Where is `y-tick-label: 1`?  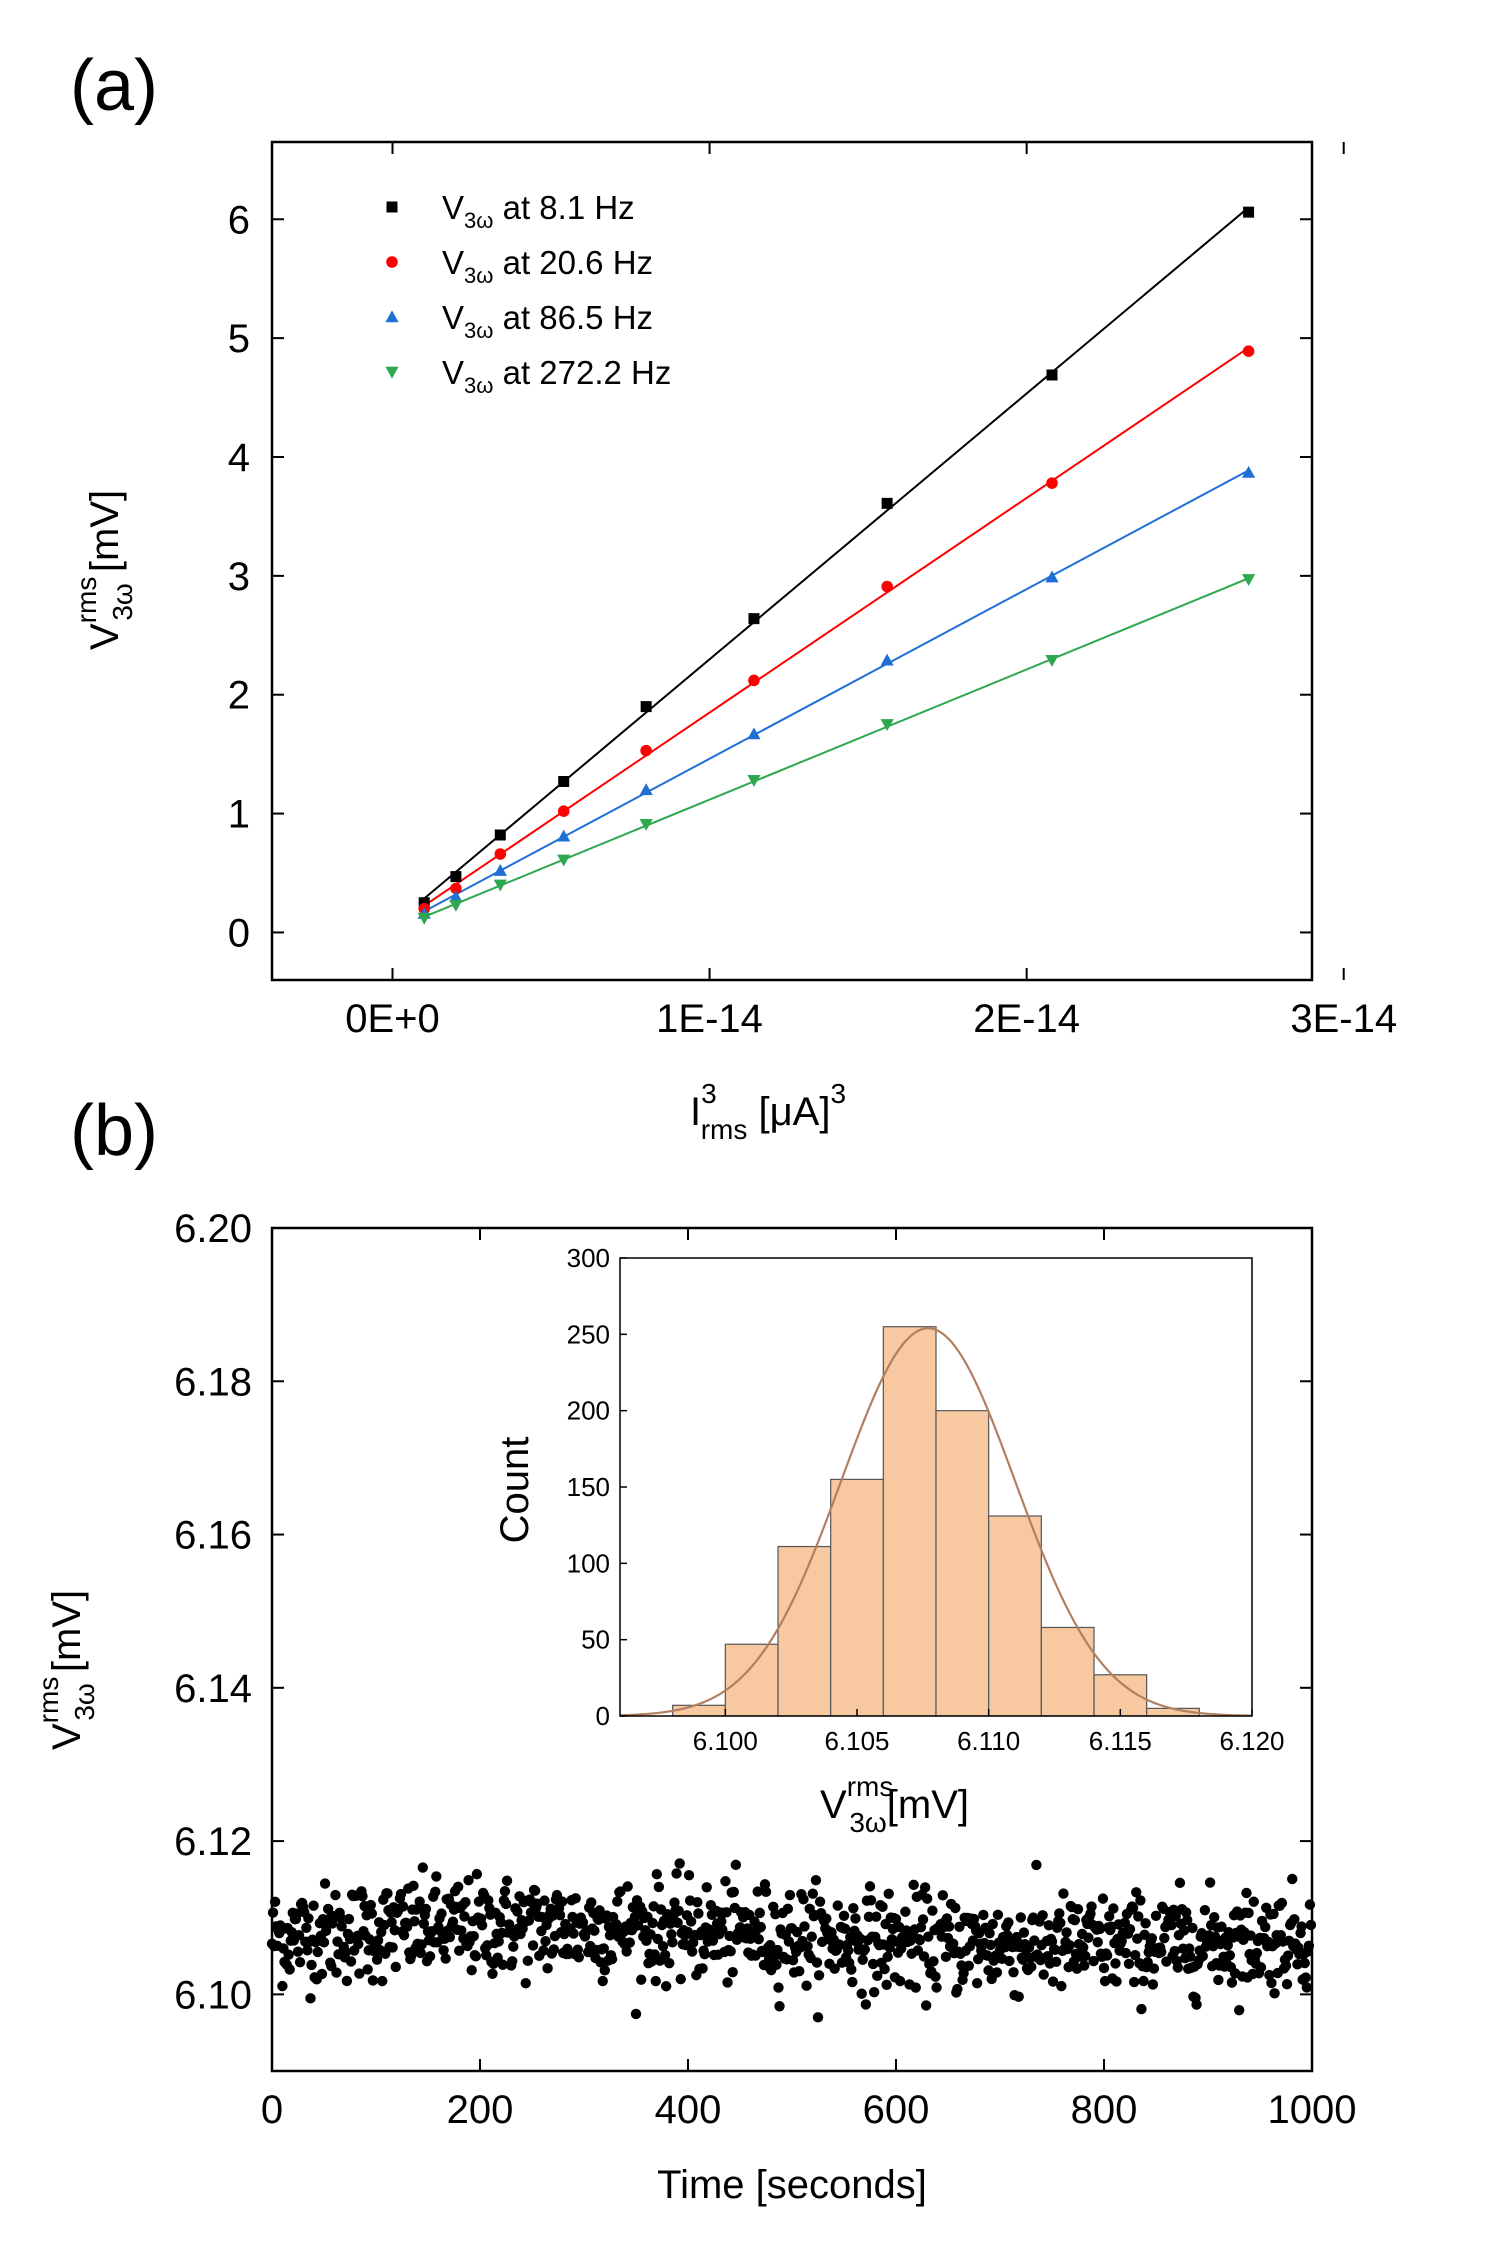 y-tick-label: 1 is located at coordinates (239, 815).